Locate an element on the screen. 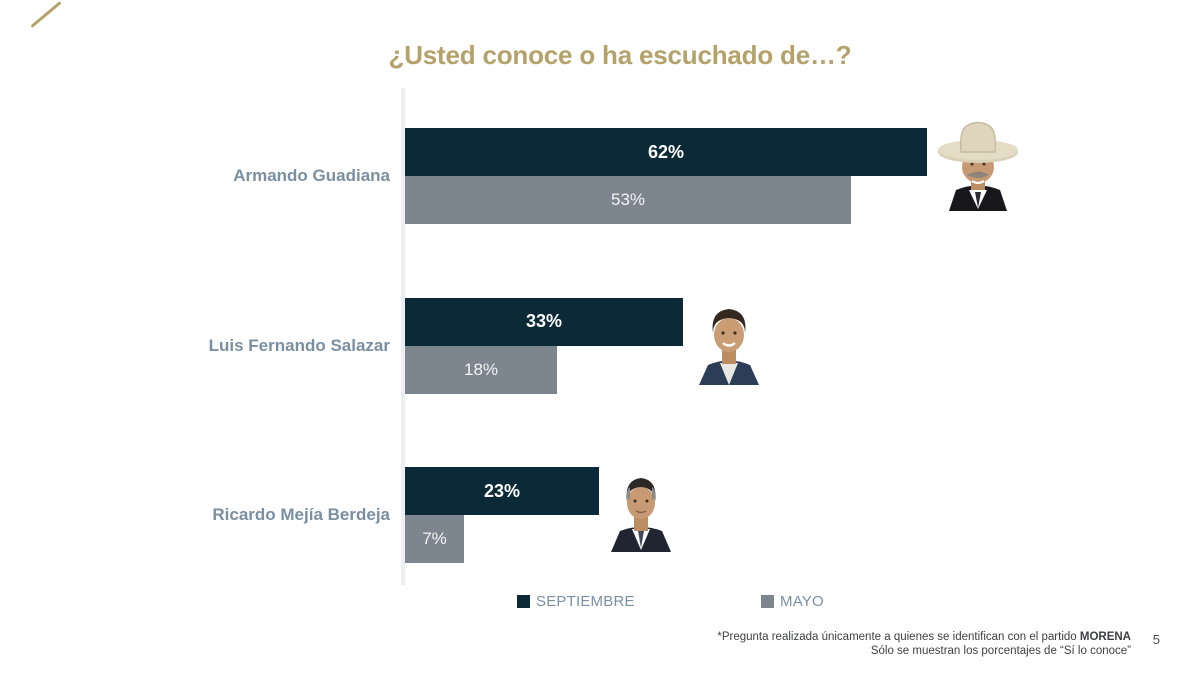 The height and width of the screenshot is (675, 1200). value-label-mayo-2: 18% is located at coordinates (481, 369).